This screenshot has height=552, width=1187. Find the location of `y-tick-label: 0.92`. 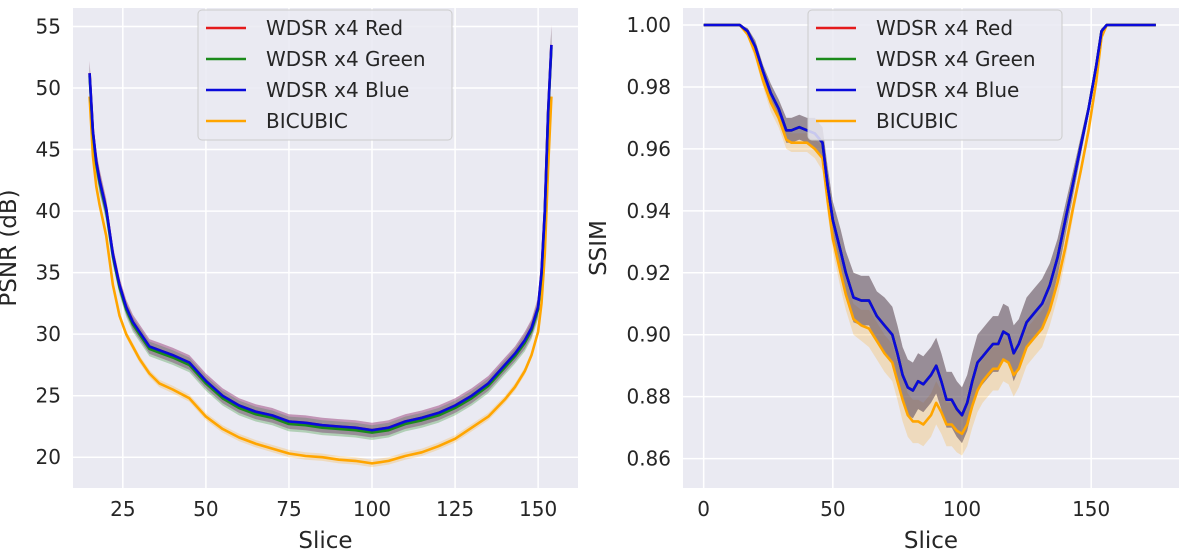

y-tick-label: 0.92 is located at coordinates (648, 273).